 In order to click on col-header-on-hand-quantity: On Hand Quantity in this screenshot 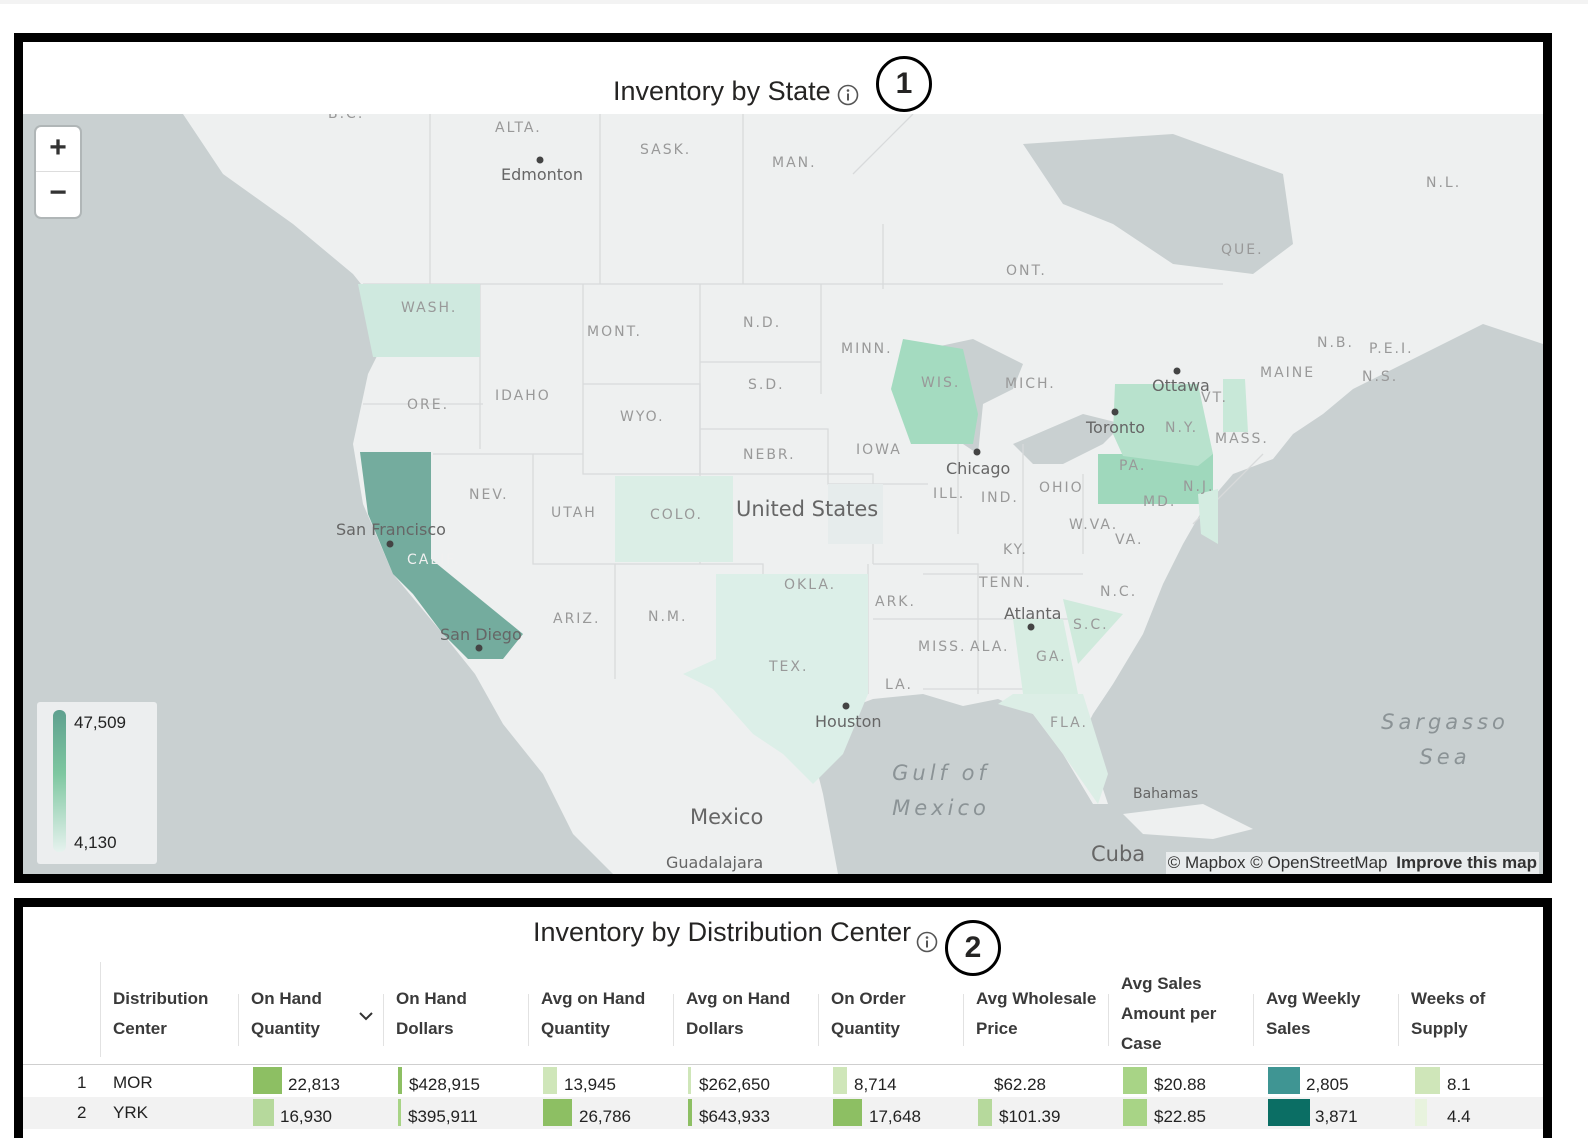, I will do `click(286, 1013)`.